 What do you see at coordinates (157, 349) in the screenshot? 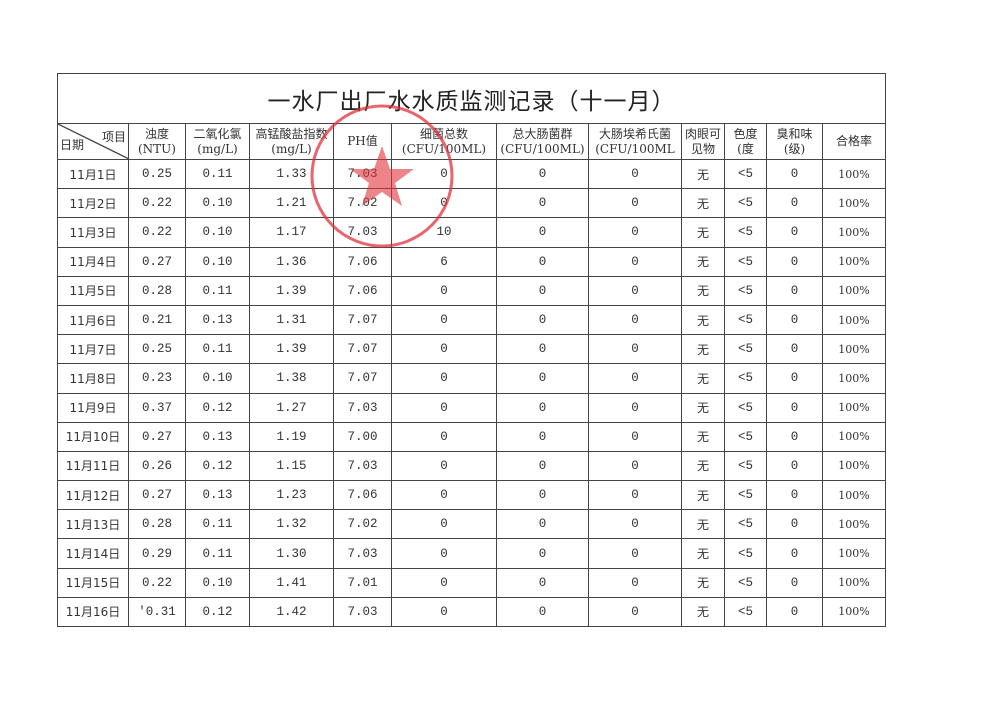
I see `value-cell: 0.25` at bounding box center [157, 349].